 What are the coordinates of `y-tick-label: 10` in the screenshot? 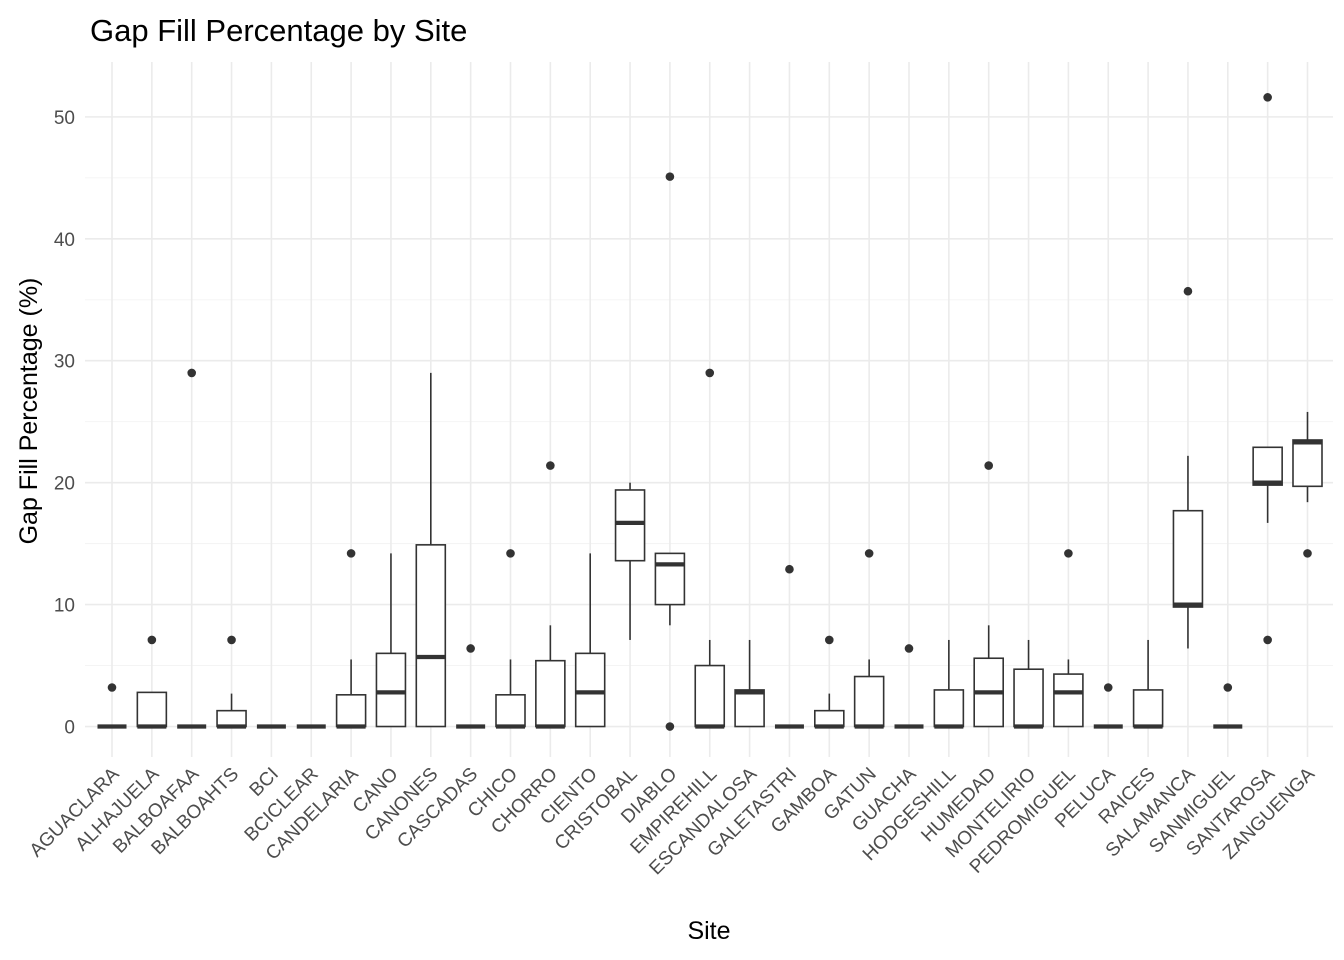 It's located at (64, 606).